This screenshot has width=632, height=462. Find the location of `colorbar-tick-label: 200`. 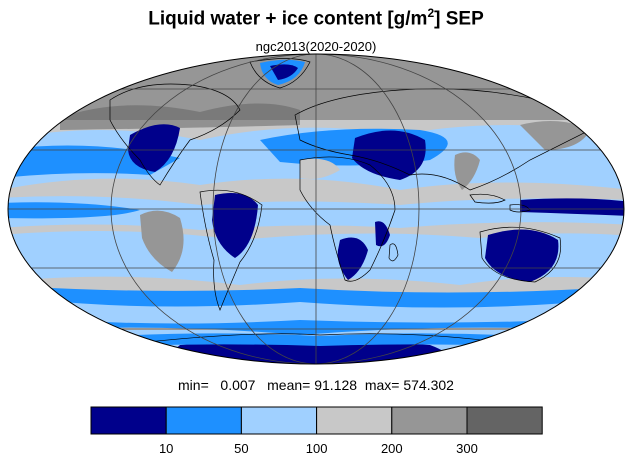

colorbar-tick-label: 200 is located at coordinates (391, 448).